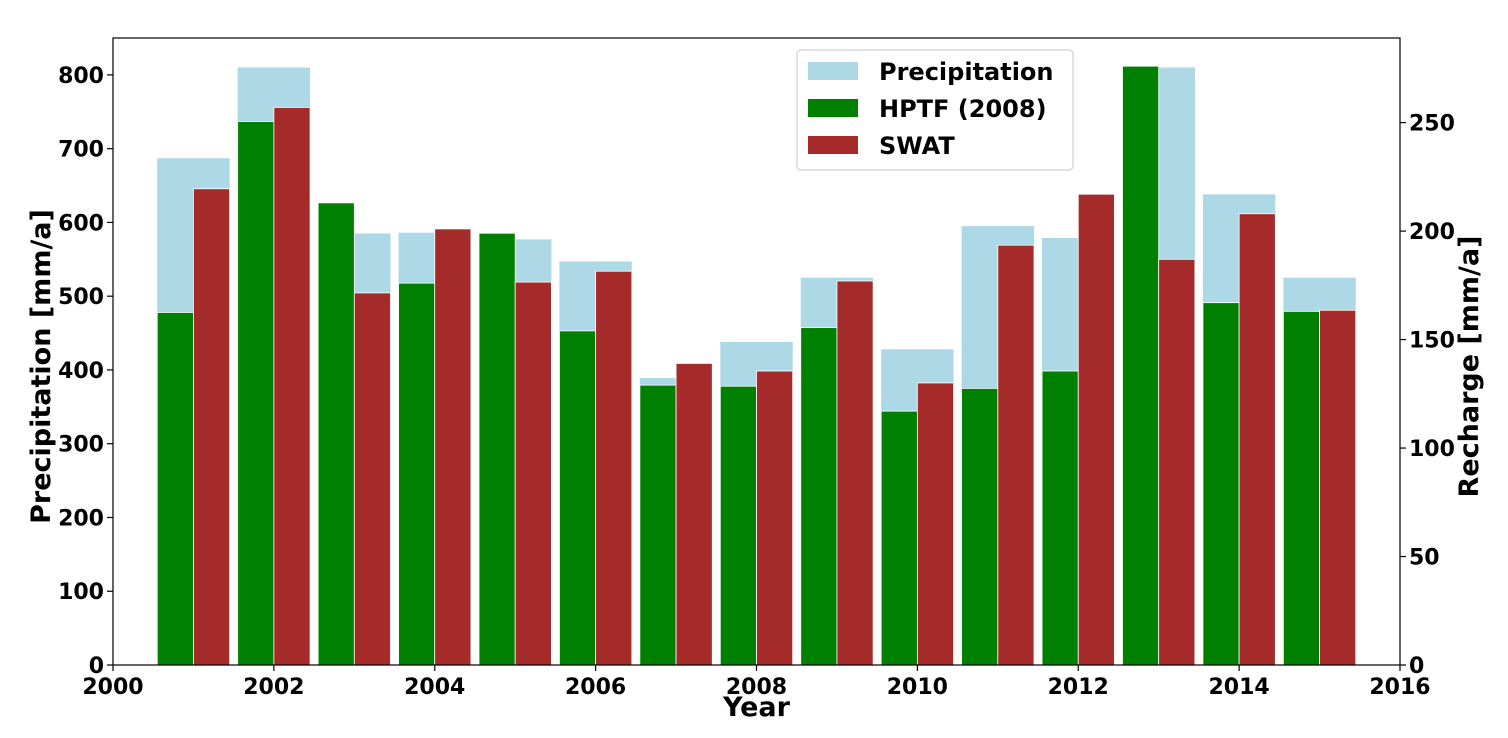 This screenshot has height=738, width=1508. I want to click on x-tick-label-2006: 2006, so click(595, 687).